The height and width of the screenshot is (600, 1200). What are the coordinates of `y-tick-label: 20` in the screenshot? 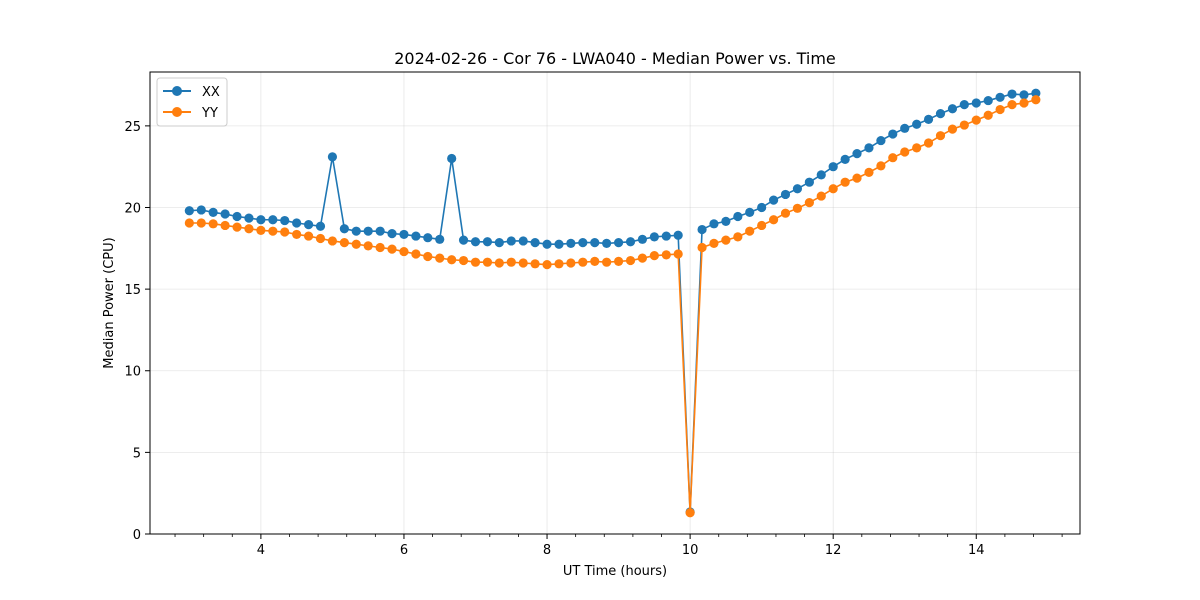 It's located at (132, 208).